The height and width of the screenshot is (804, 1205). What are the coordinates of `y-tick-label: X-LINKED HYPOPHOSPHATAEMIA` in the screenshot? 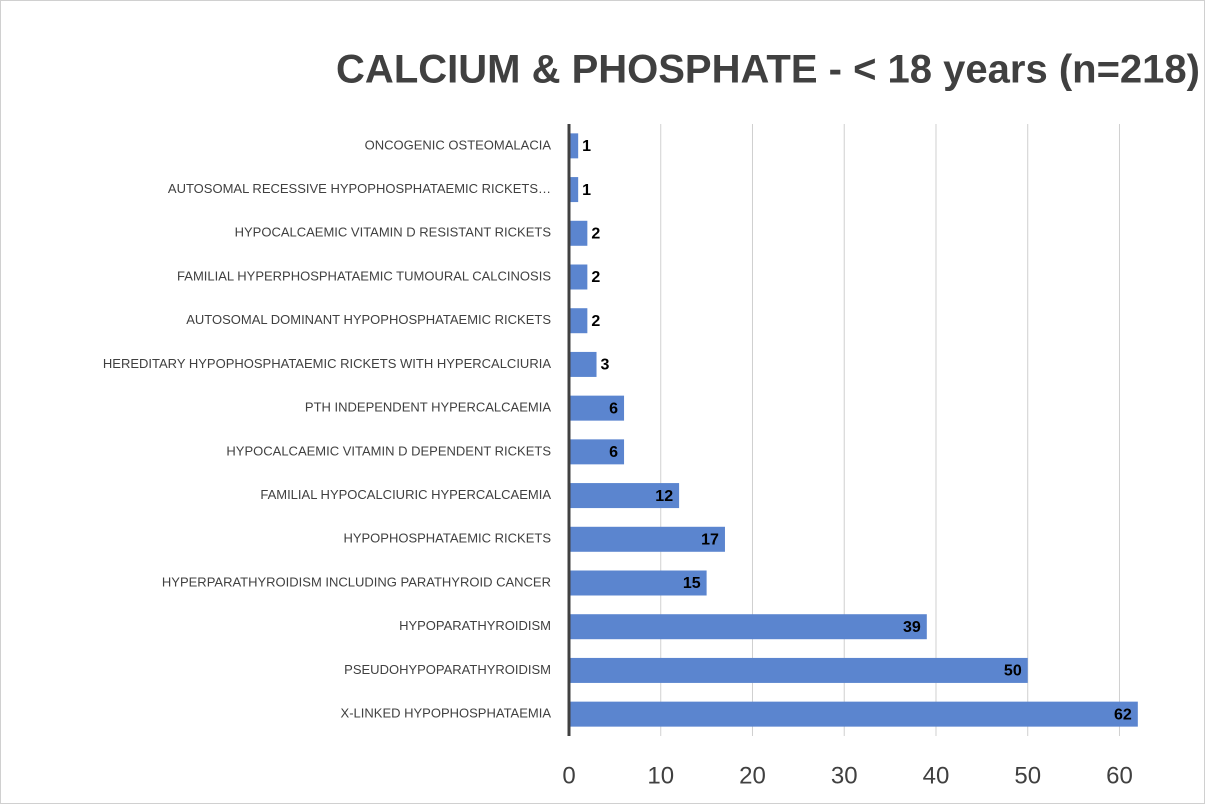 It's located at (446, 713).